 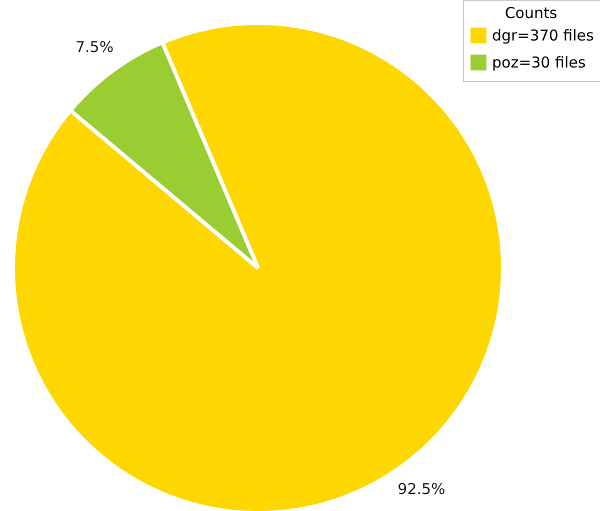 What do you see at coordinates (539, 63) in the screenshot?
I see `legend-label: poz=30 files` at bounding box center [539, 63].